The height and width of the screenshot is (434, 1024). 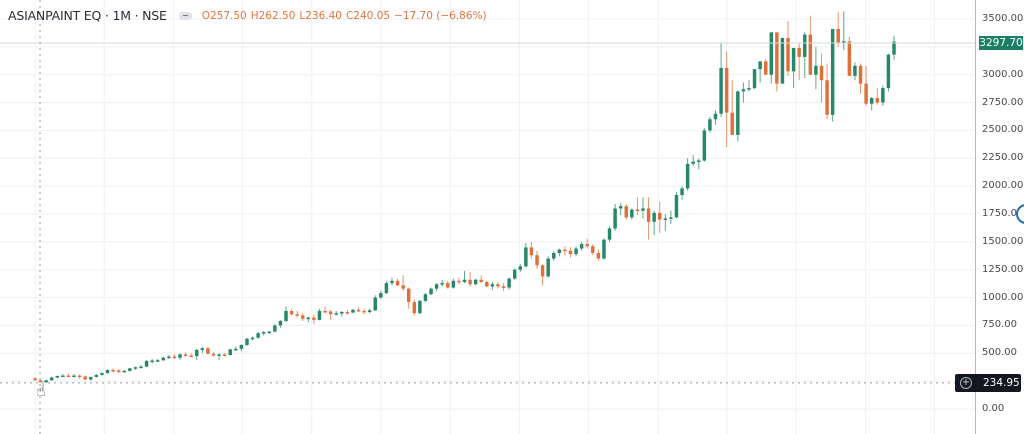 I want to click on price-tick-label: 1750.00, so click(x=1003, y=213).